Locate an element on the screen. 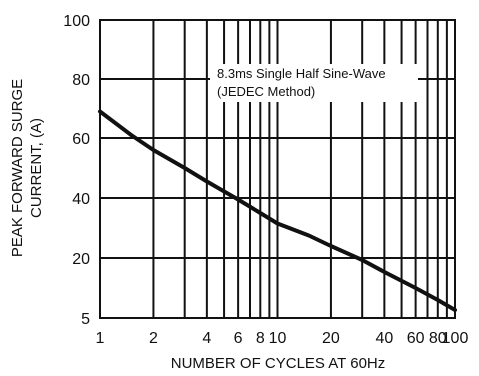  y-tick-label: 60 is located at coordinates (81, 139).